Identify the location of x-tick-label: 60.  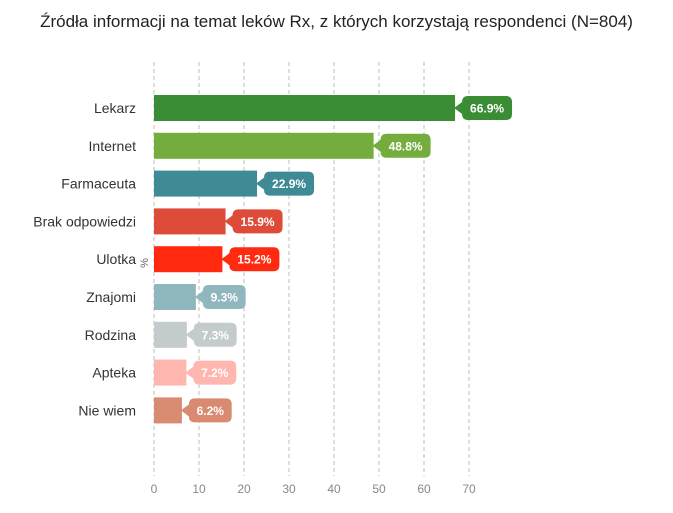
(424, 489).